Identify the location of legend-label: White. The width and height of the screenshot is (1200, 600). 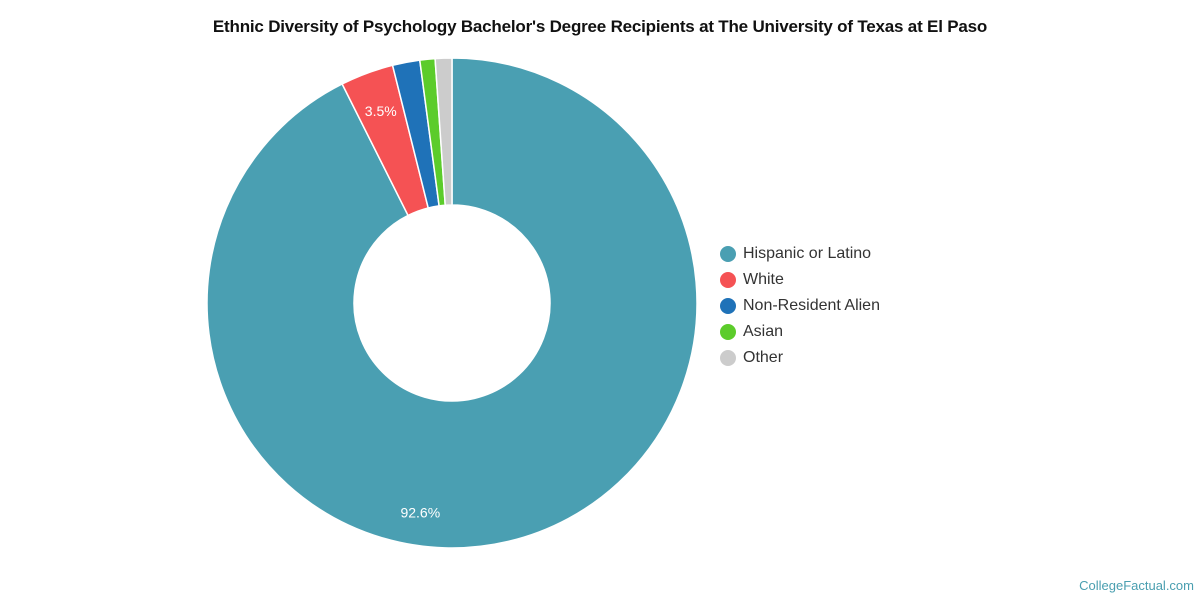
(763, 279).